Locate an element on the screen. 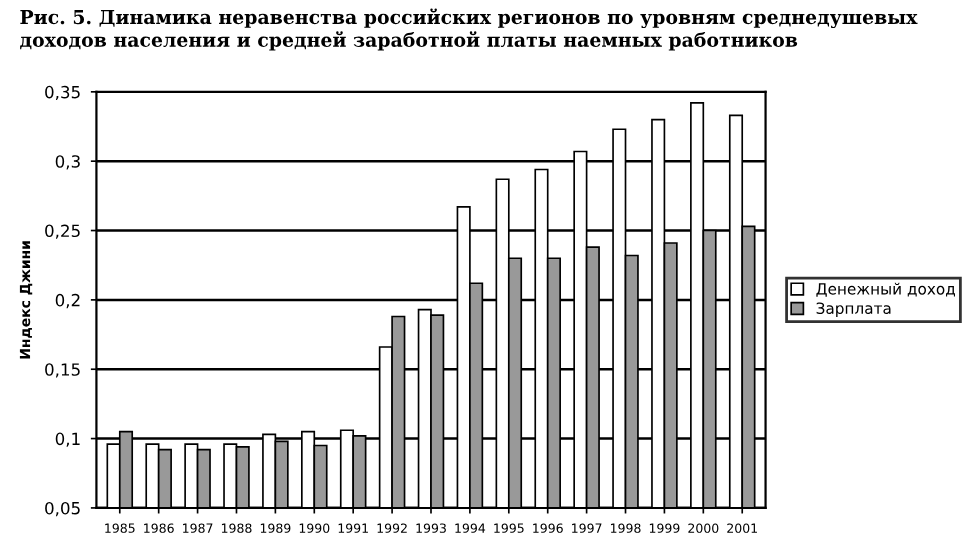 The height and width of the screenshot is (560, 974). y-tick-label: 0,35 is located at coordinates (62, 93).